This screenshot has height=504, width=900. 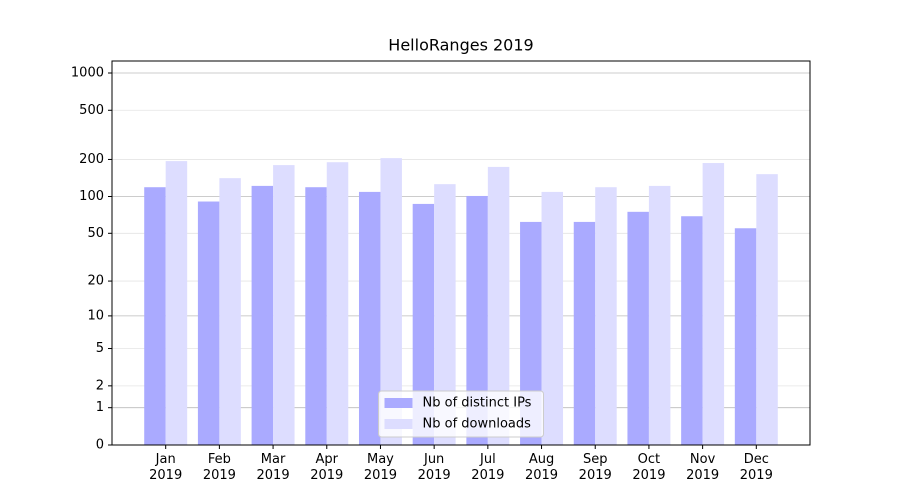 I want to click on x-tick-label: Nov 2019, so click(x=703, y=467).